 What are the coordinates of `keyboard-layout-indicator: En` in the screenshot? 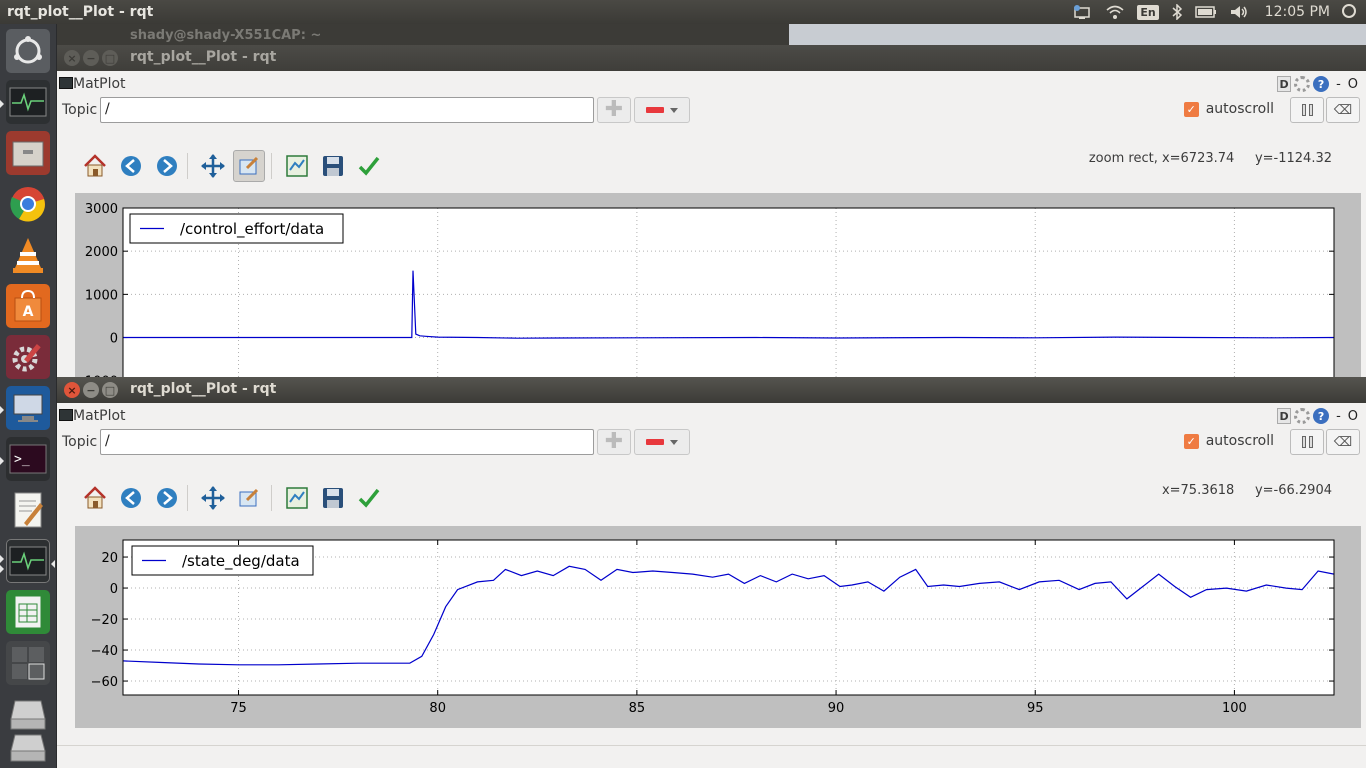 It's located at (1147, 12).